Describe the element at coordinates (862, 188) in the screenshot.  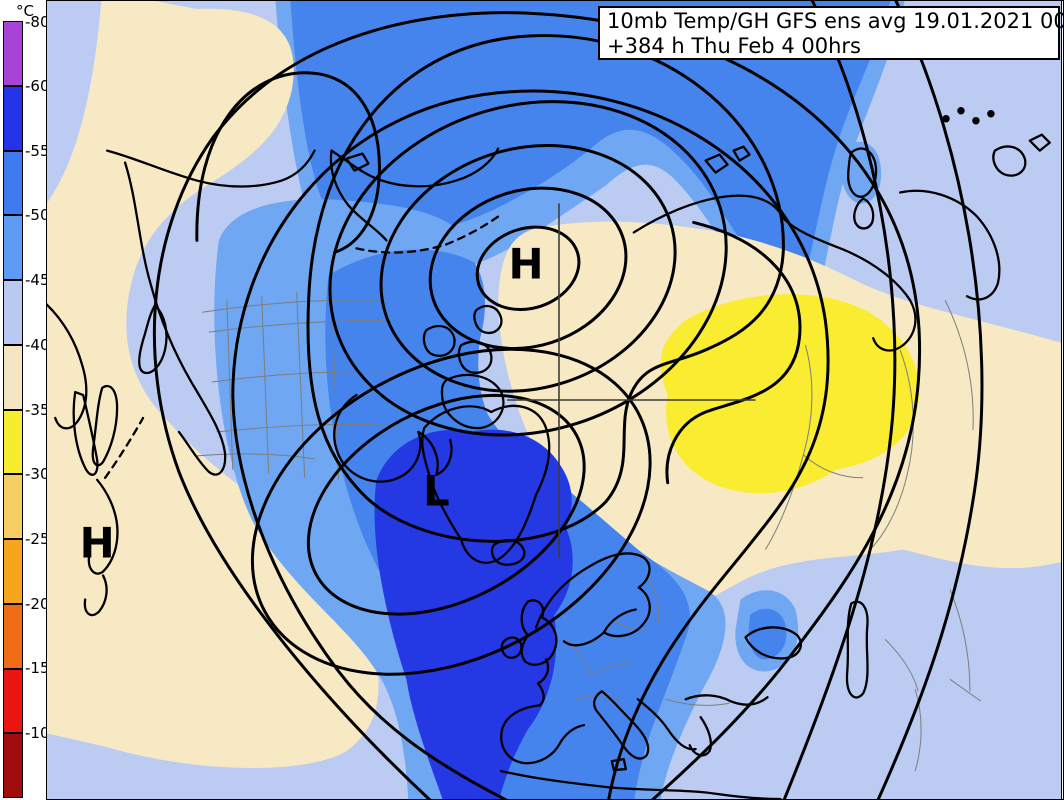
I see `novaya-zemlya` at that location.